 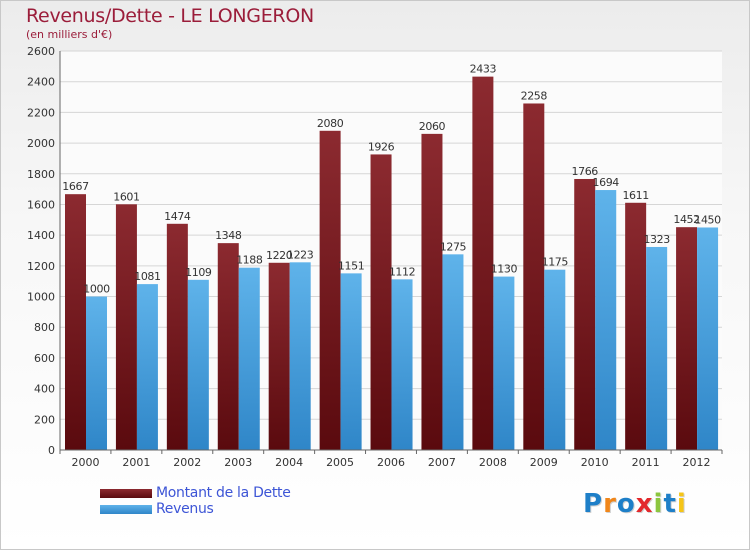 I want to click on chart-subtitle: (en milliers d'€), so click(x=69, y=34).